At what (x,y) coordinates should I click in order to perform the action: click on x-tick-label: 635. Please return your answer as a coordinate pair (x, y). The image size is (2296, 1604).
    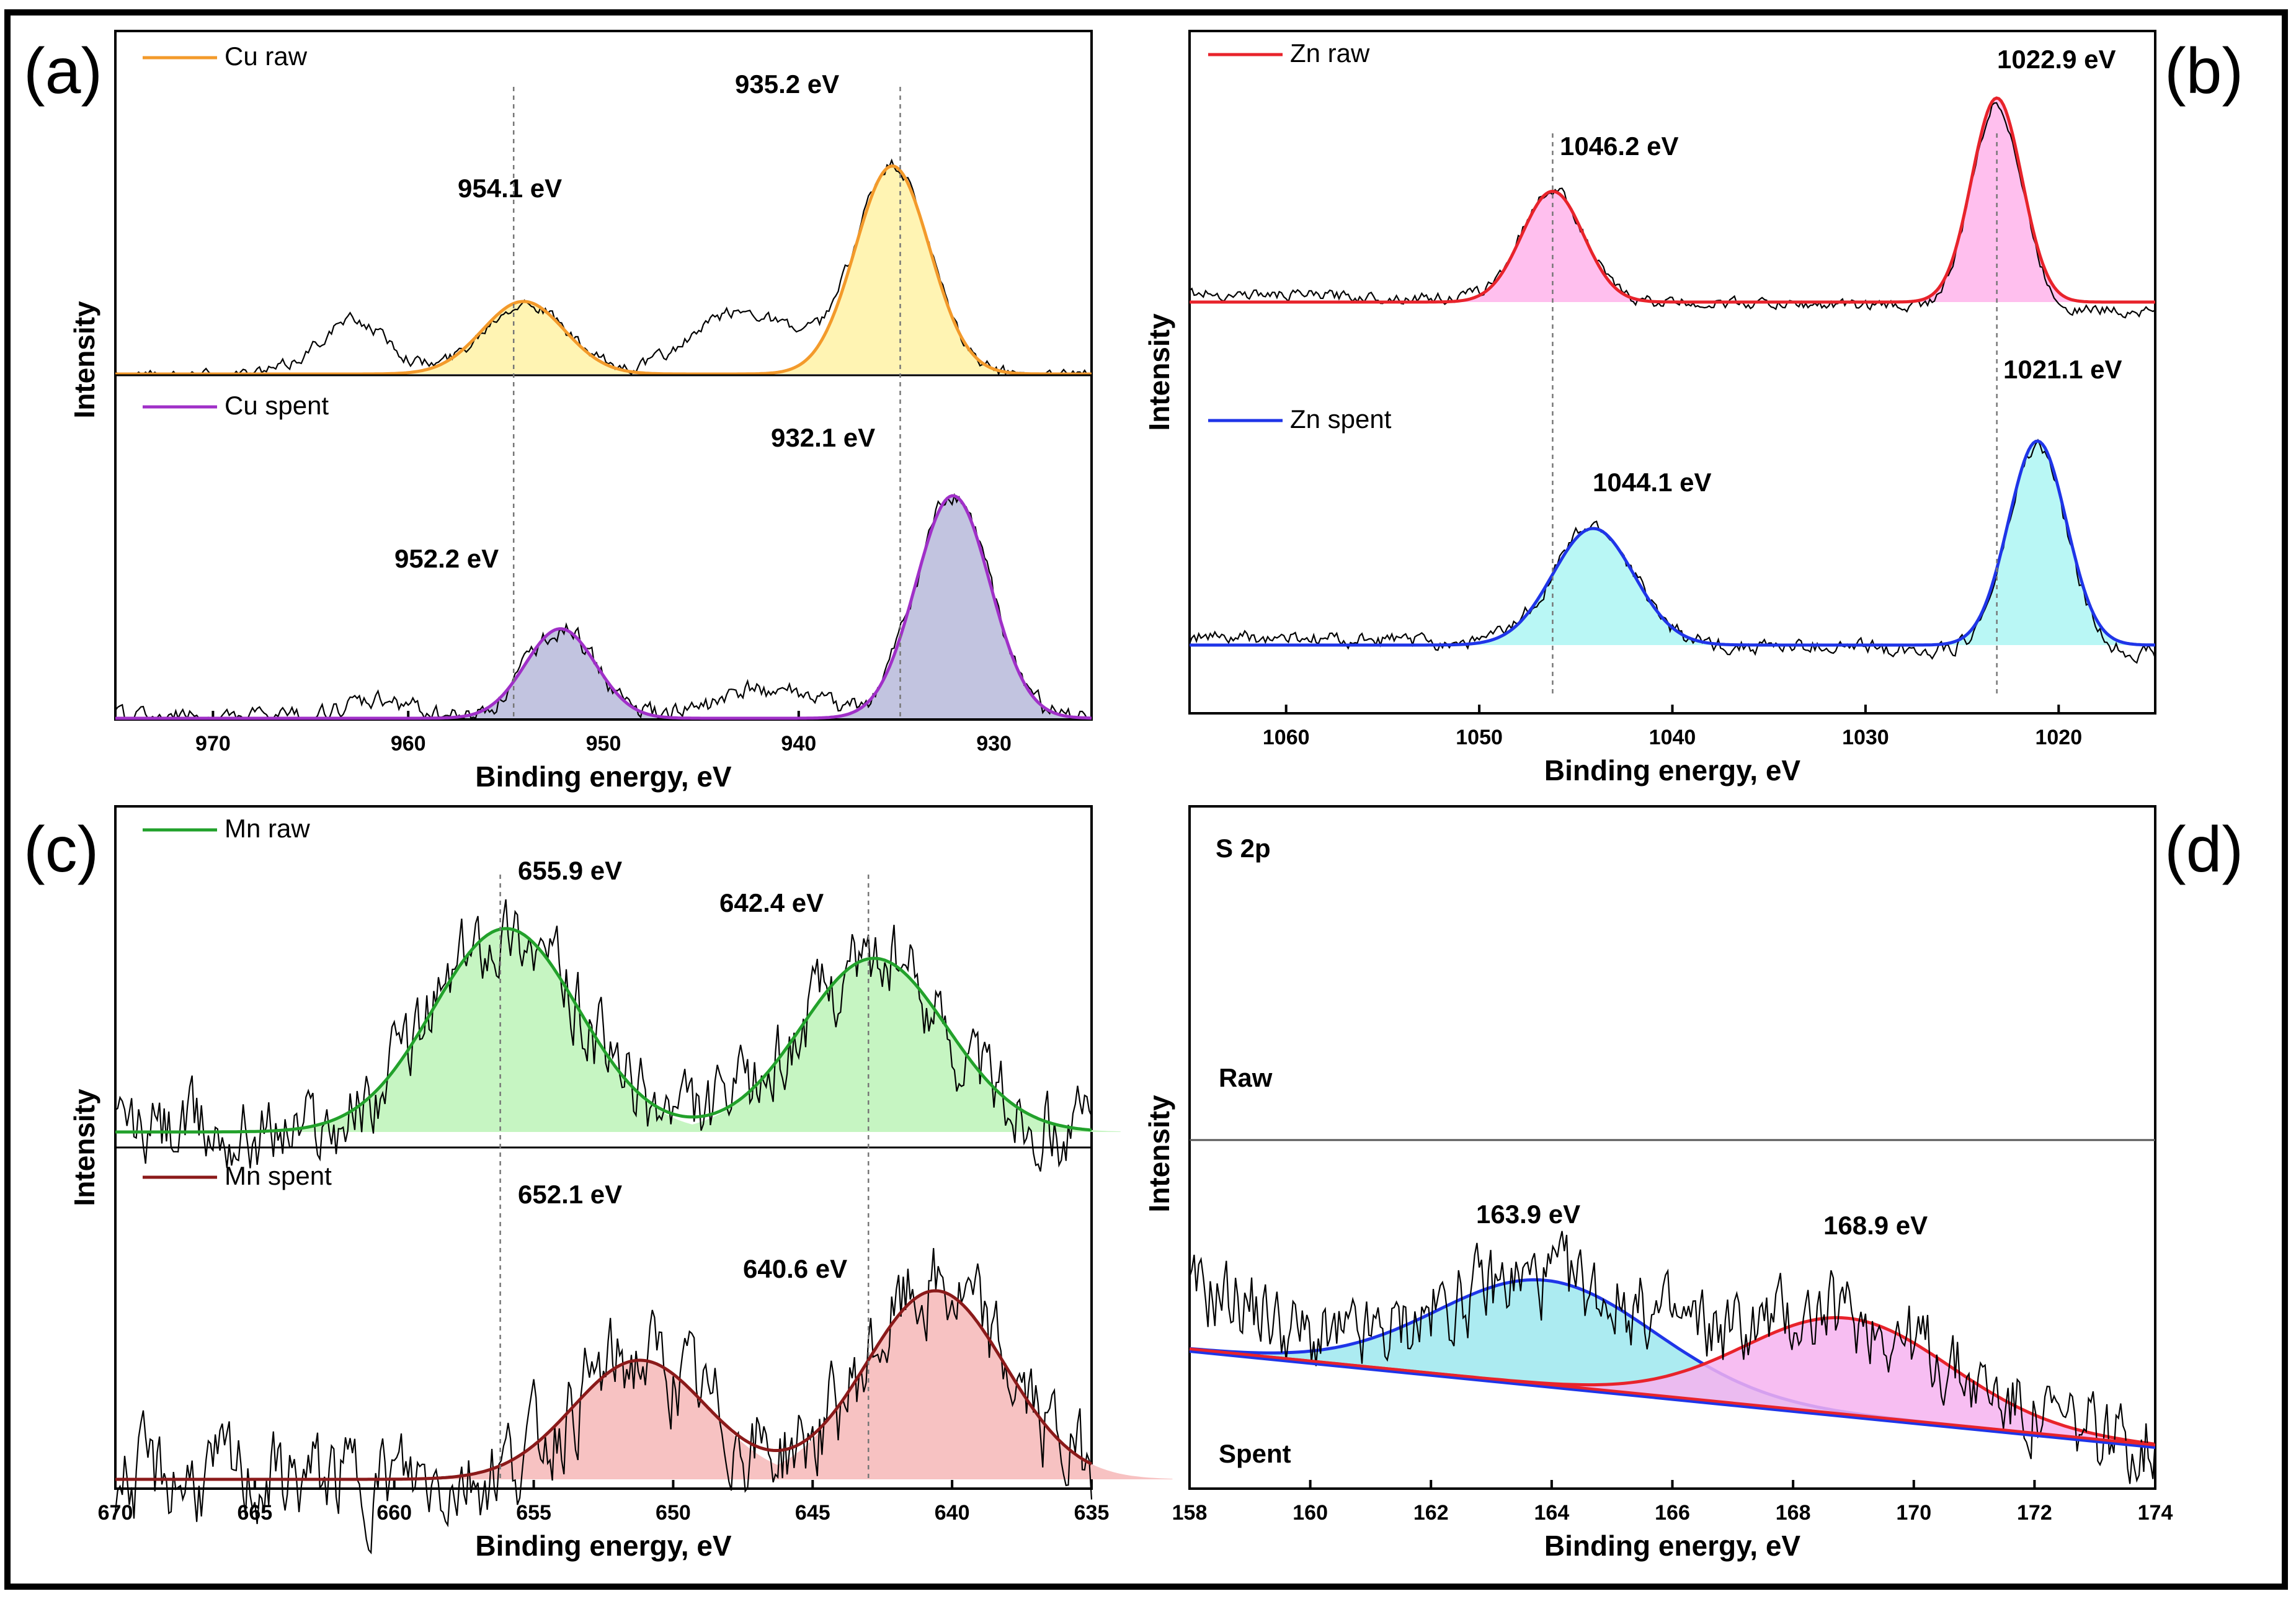
    Looking at the image, I should click on (1092, 1513).